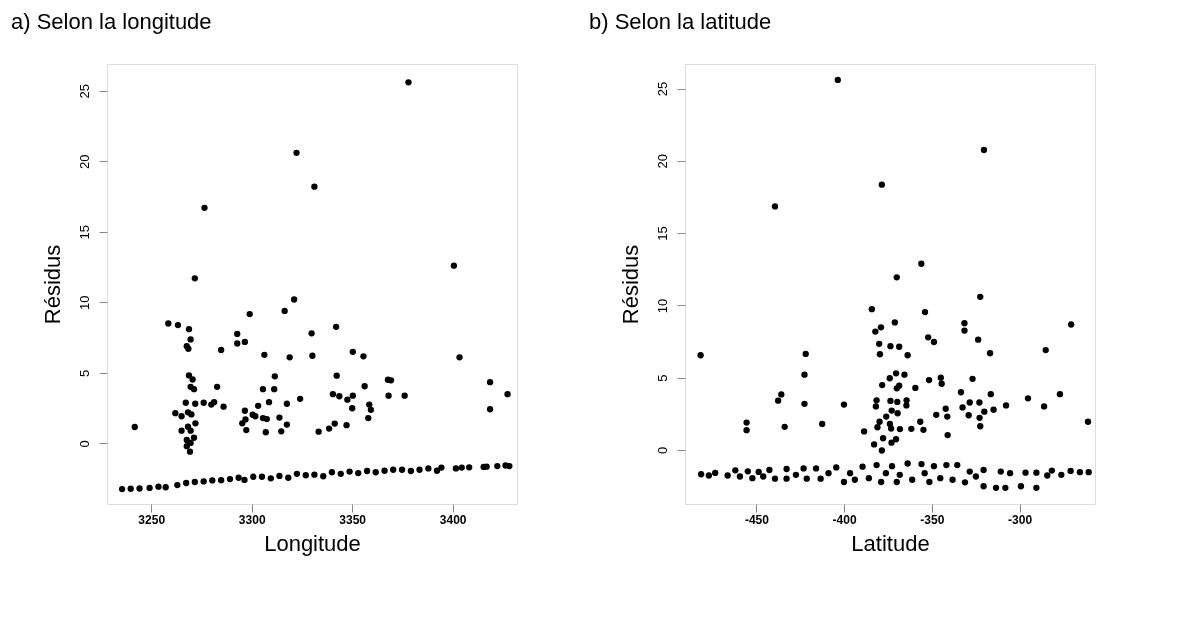 This screenshot has height=639, width=1179. What do you see at coordinates (757, 519) in the screenshot?
I see `x-tick-label: -450` at bounding box center [757, 519].